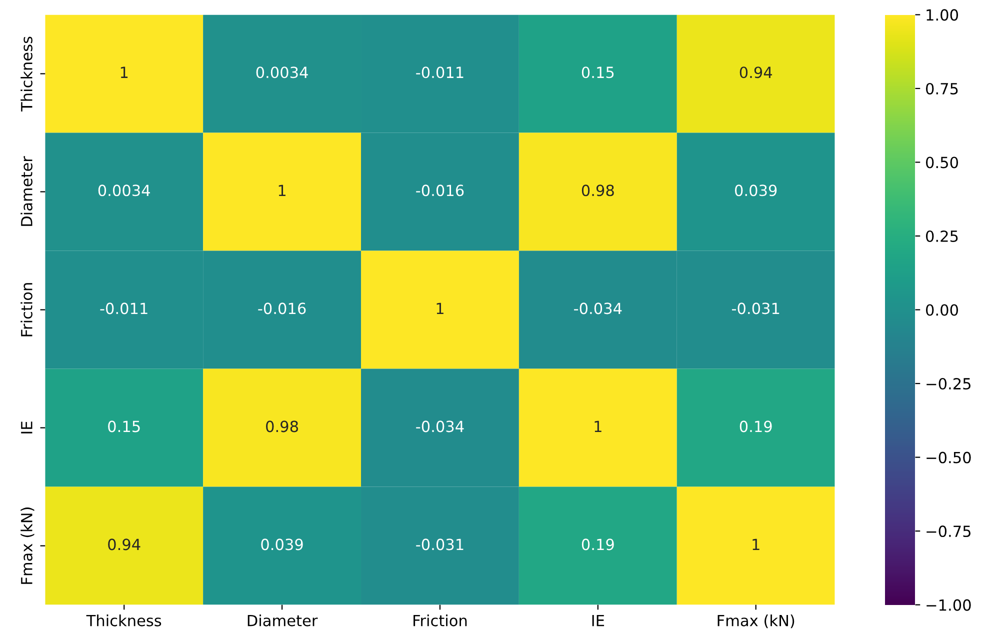 The height and width of the screenshot is (640, 981). What do you see at coordinates (756, 621) in the screenshot?
I see `x-tick-label: Fmax (kN)` at bounding box center [756, 621].